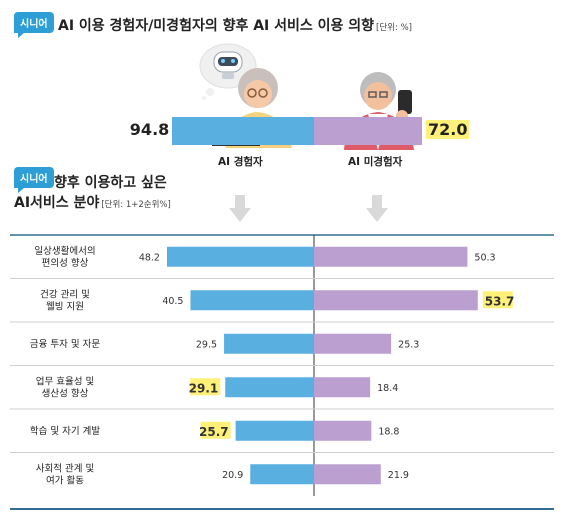 The image size is (572, 521). I want to click on senior-badge: 시니어, so click(34, 25).